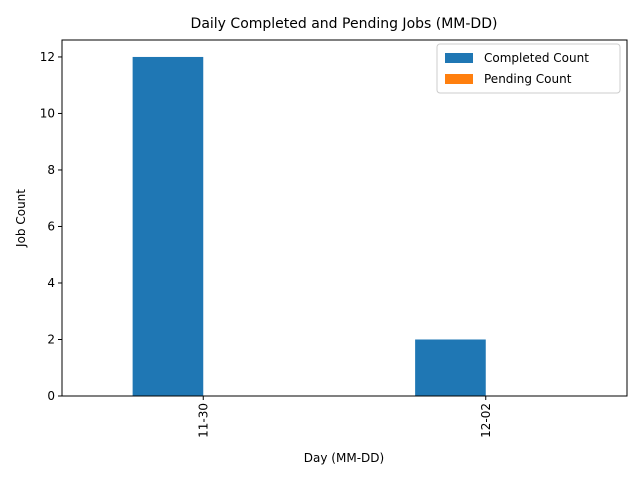  Describe the element at coordinates (344, 24) in the screenshot. I see `chart-title: Daily Completed and Pending Jobs (MM-DD)` at that location.